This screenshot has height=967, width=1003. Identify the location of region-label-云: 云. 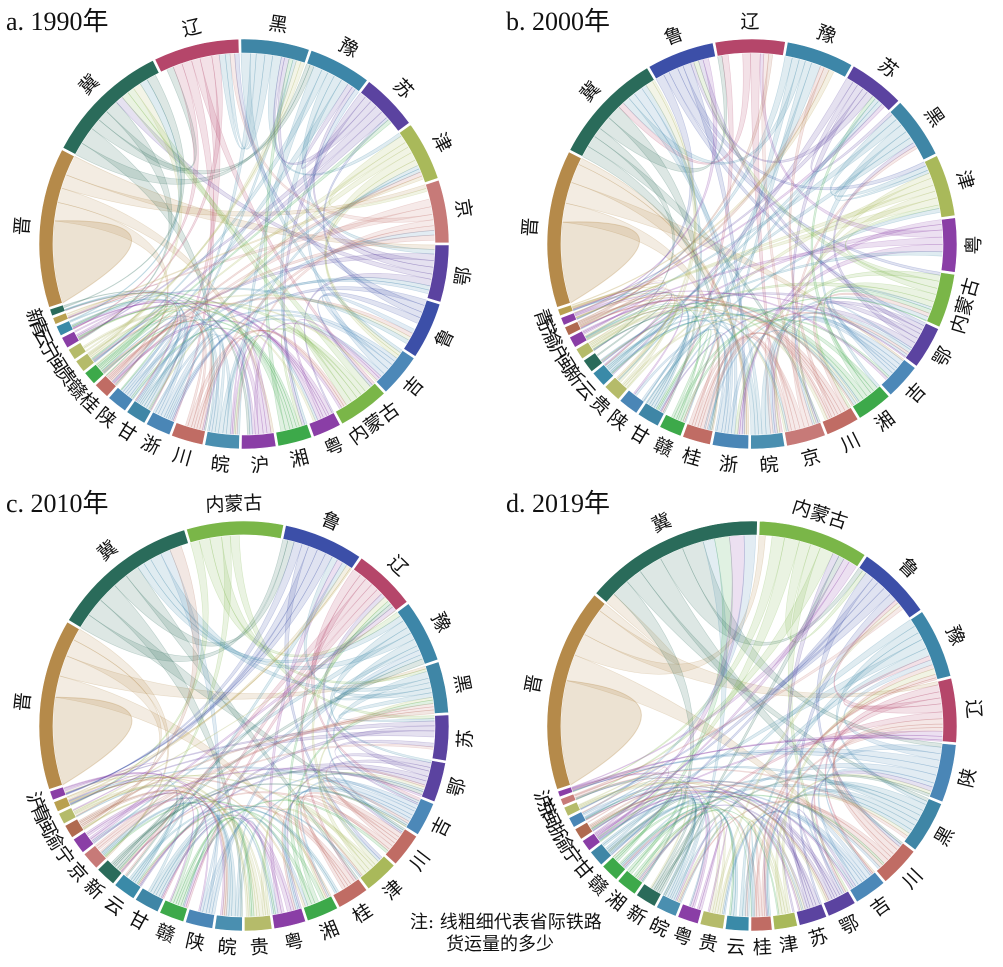
(114, 905).